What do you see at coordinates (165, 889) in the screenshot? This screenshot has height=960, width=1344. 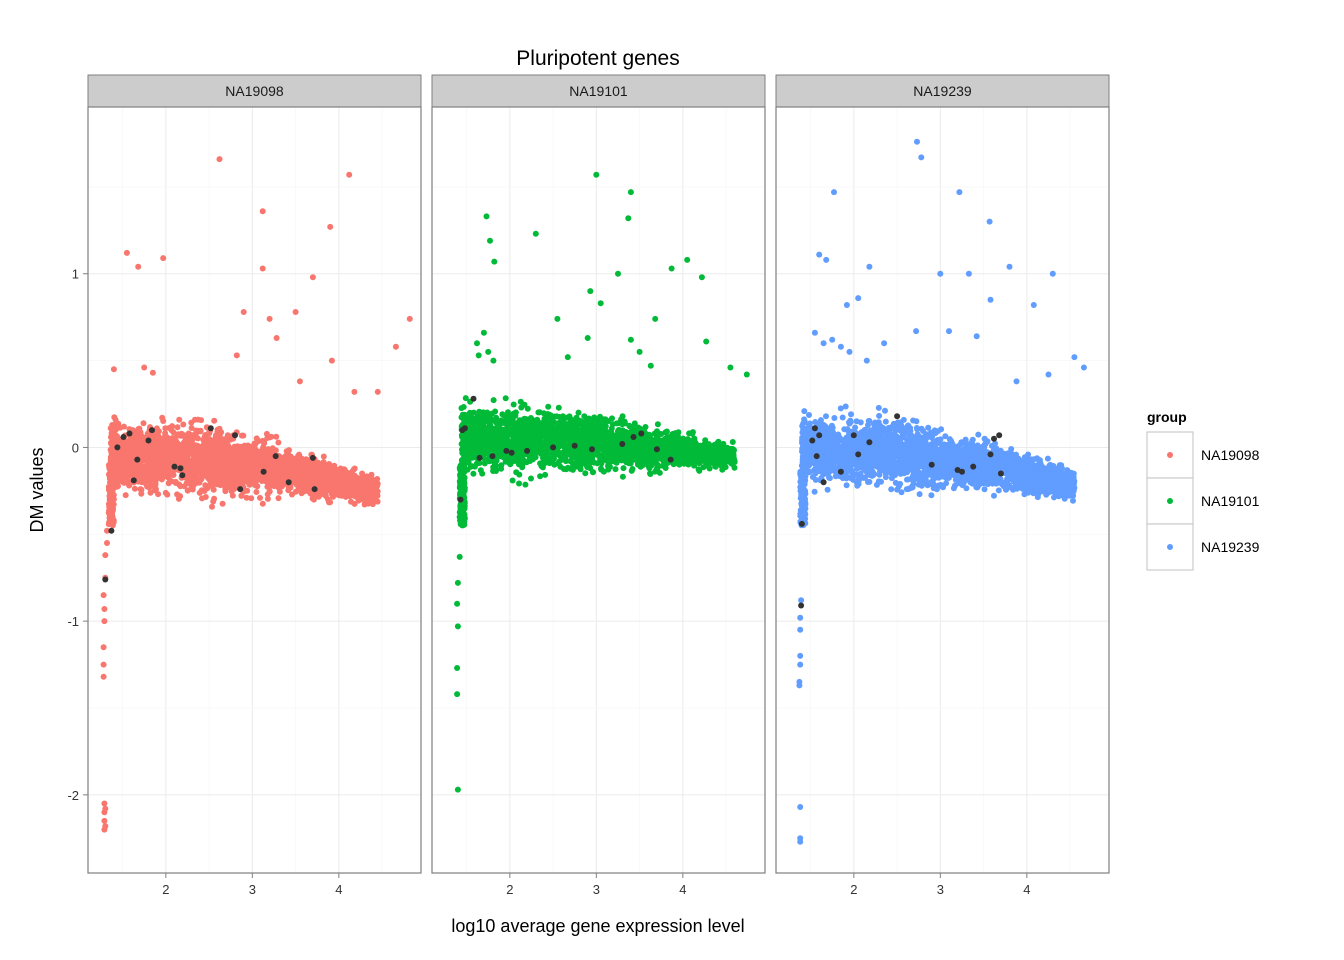 I see `x-tick-label: 2` at bounding box center [165, 889].